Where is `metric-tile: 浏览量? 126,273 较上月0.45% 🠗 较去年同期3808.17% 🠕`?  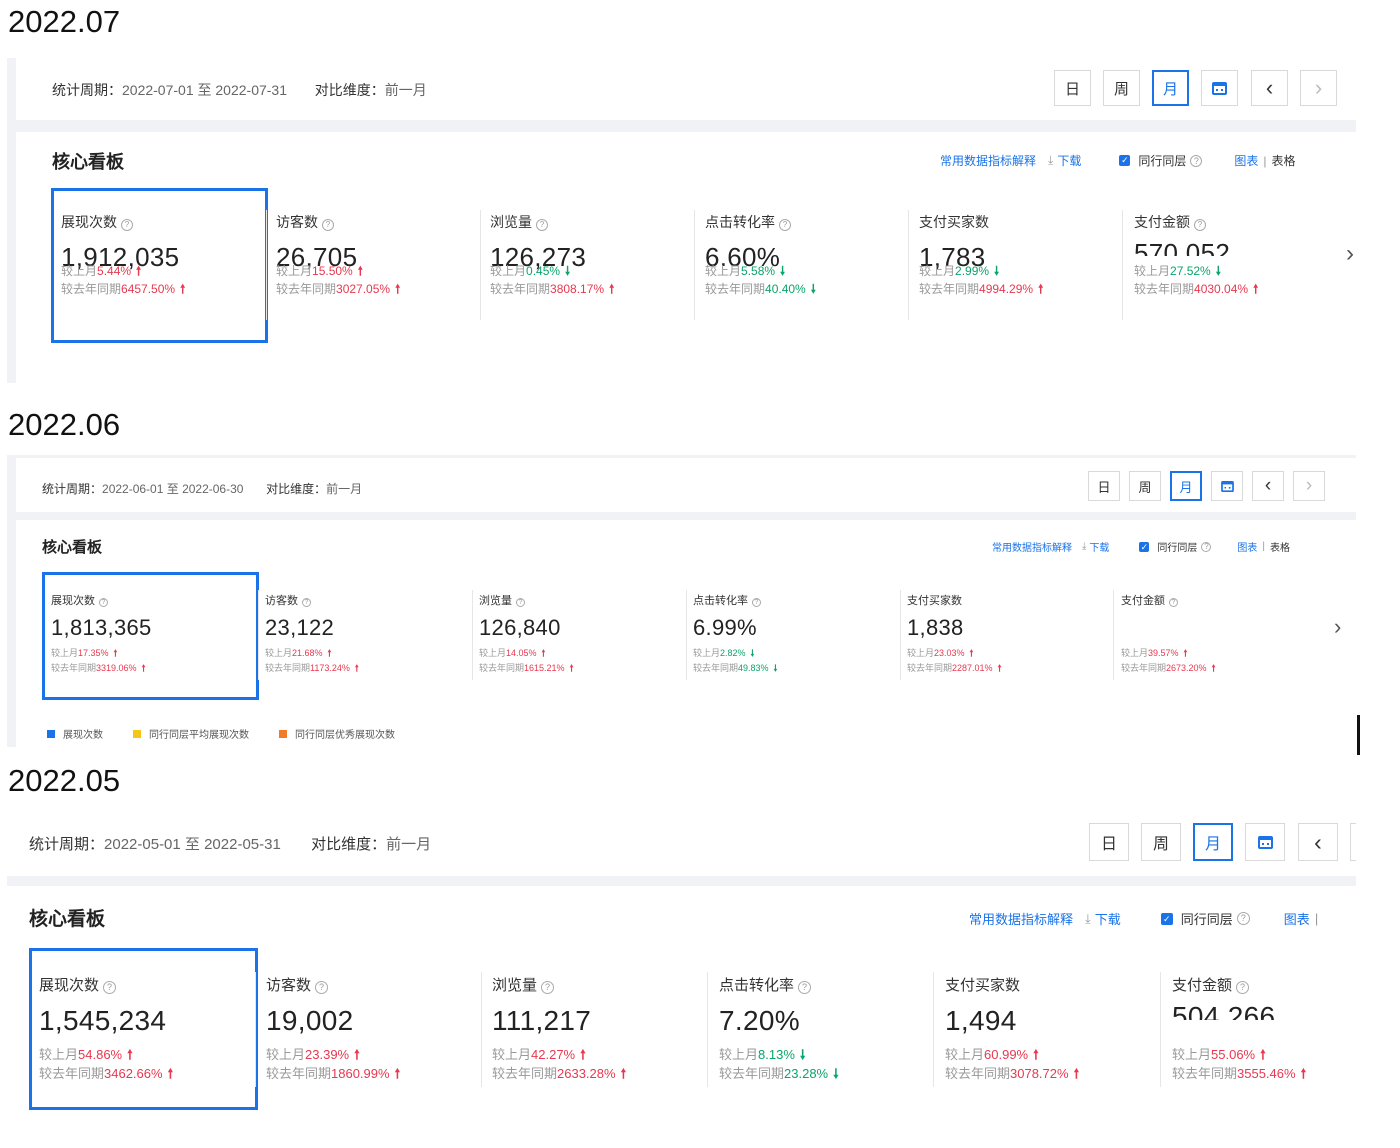
metric-tile: 浏览量? 126,273 较上月0.45% 🠗 较去年同期3808.17% 🠕 is located at coordinates (552, 254).